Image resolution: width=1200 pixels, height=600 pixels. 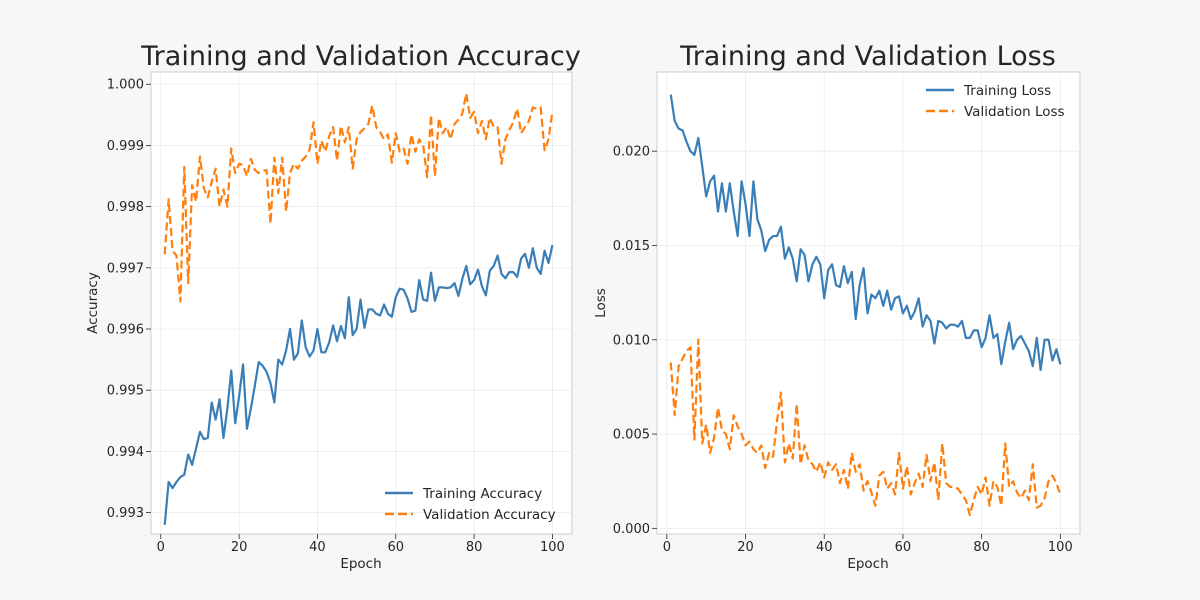 I want to click on accuracy-x-tick-label: 80, so click(x=474, y=547).